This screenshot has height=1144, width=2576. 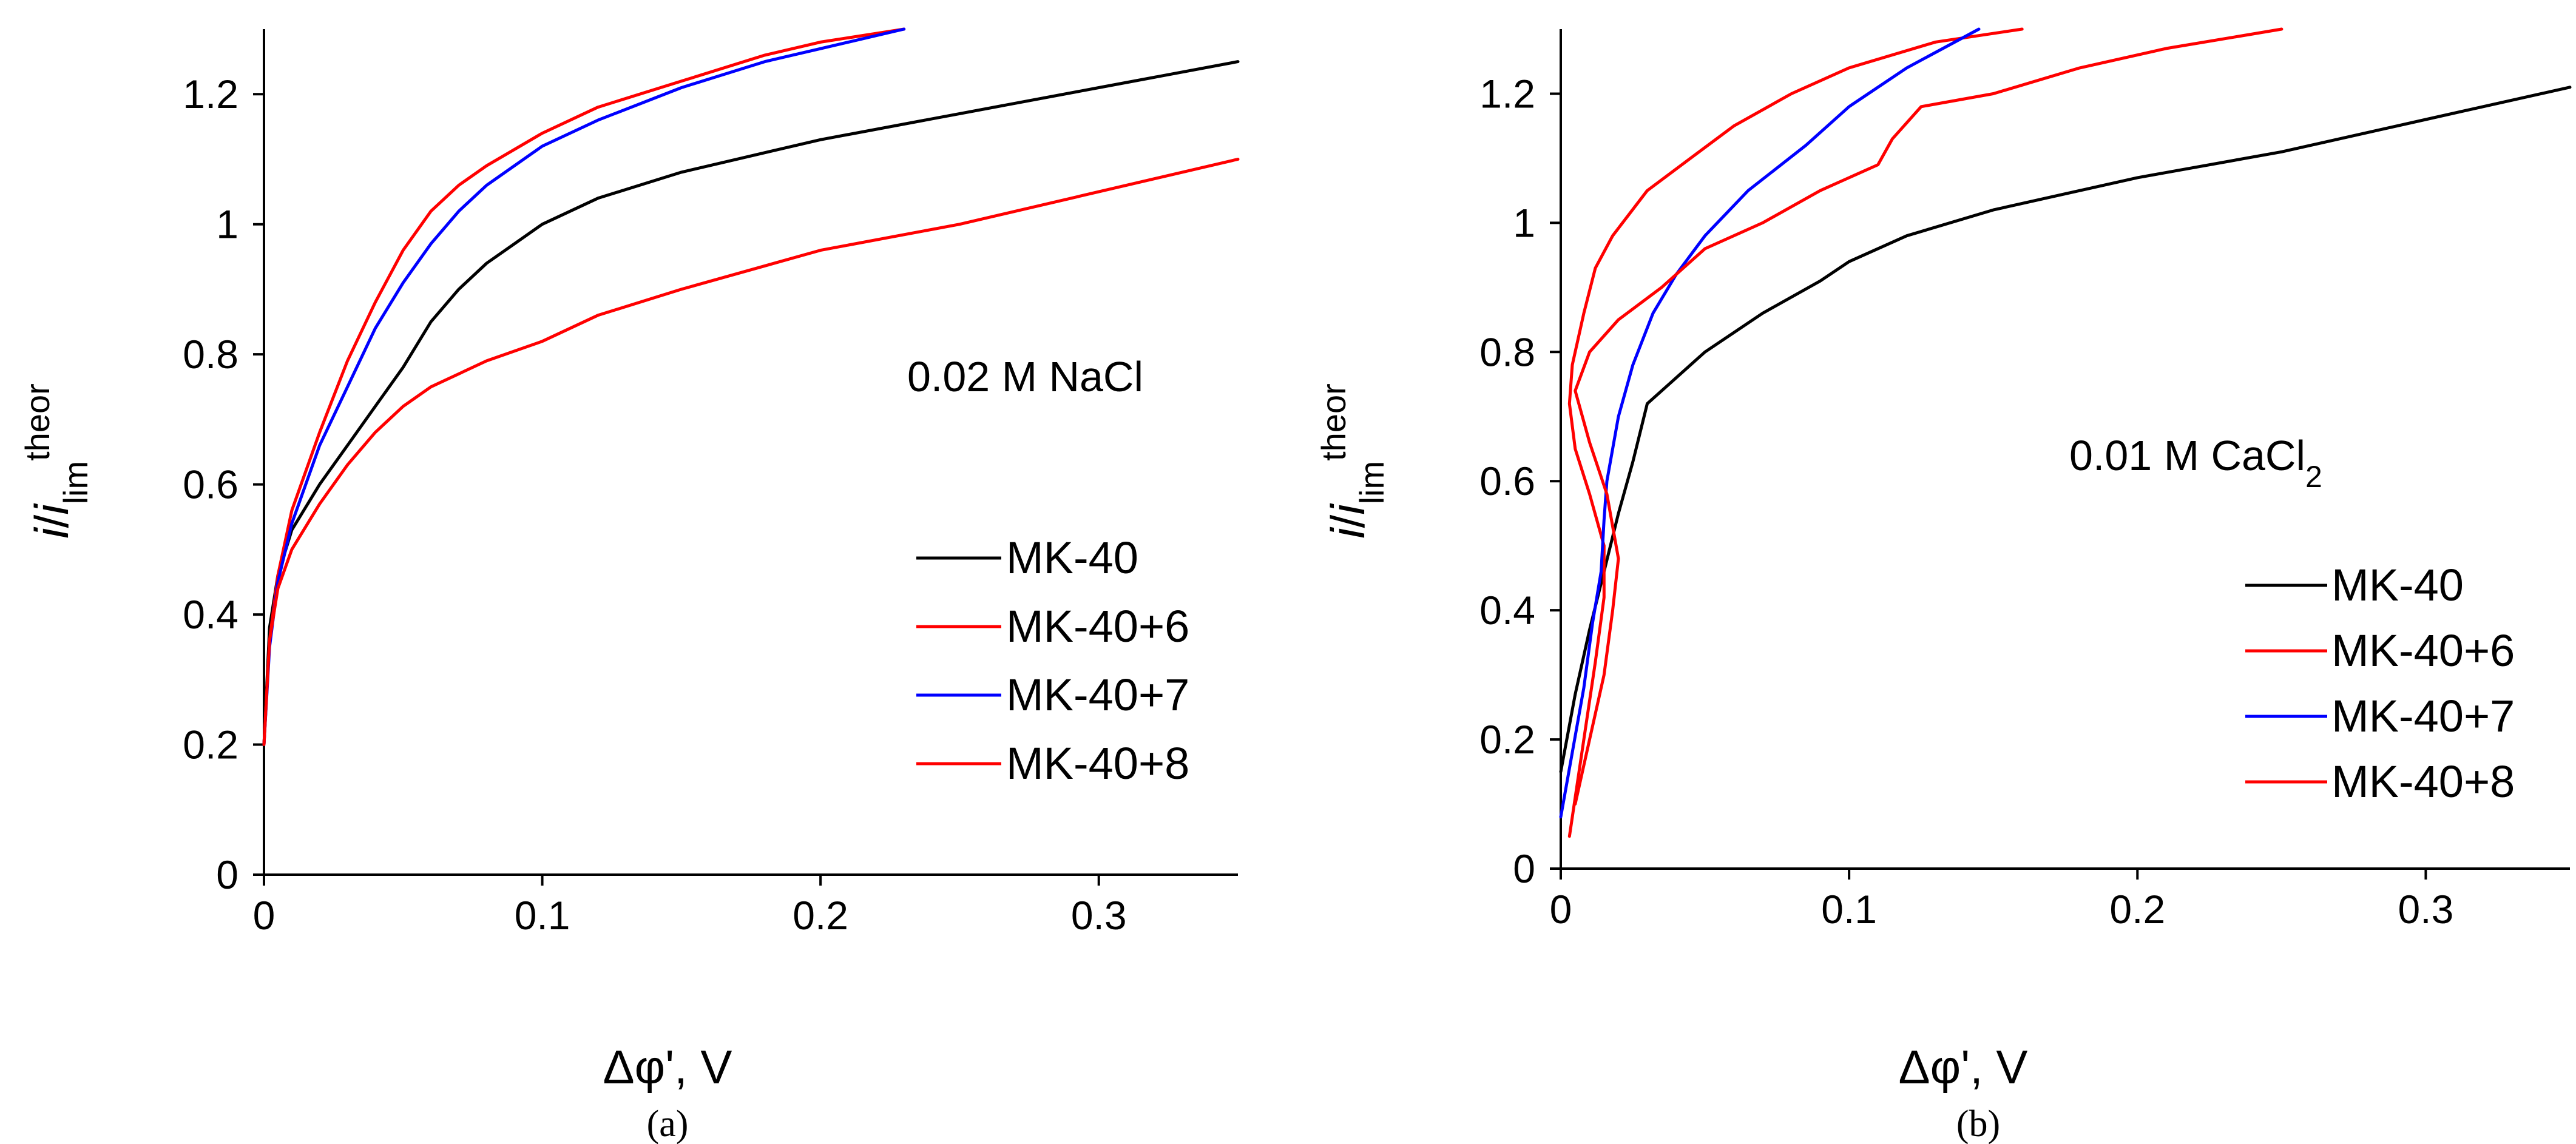 I want to click on y-tick-label-a: 0.8, so click(x=210, y=354).